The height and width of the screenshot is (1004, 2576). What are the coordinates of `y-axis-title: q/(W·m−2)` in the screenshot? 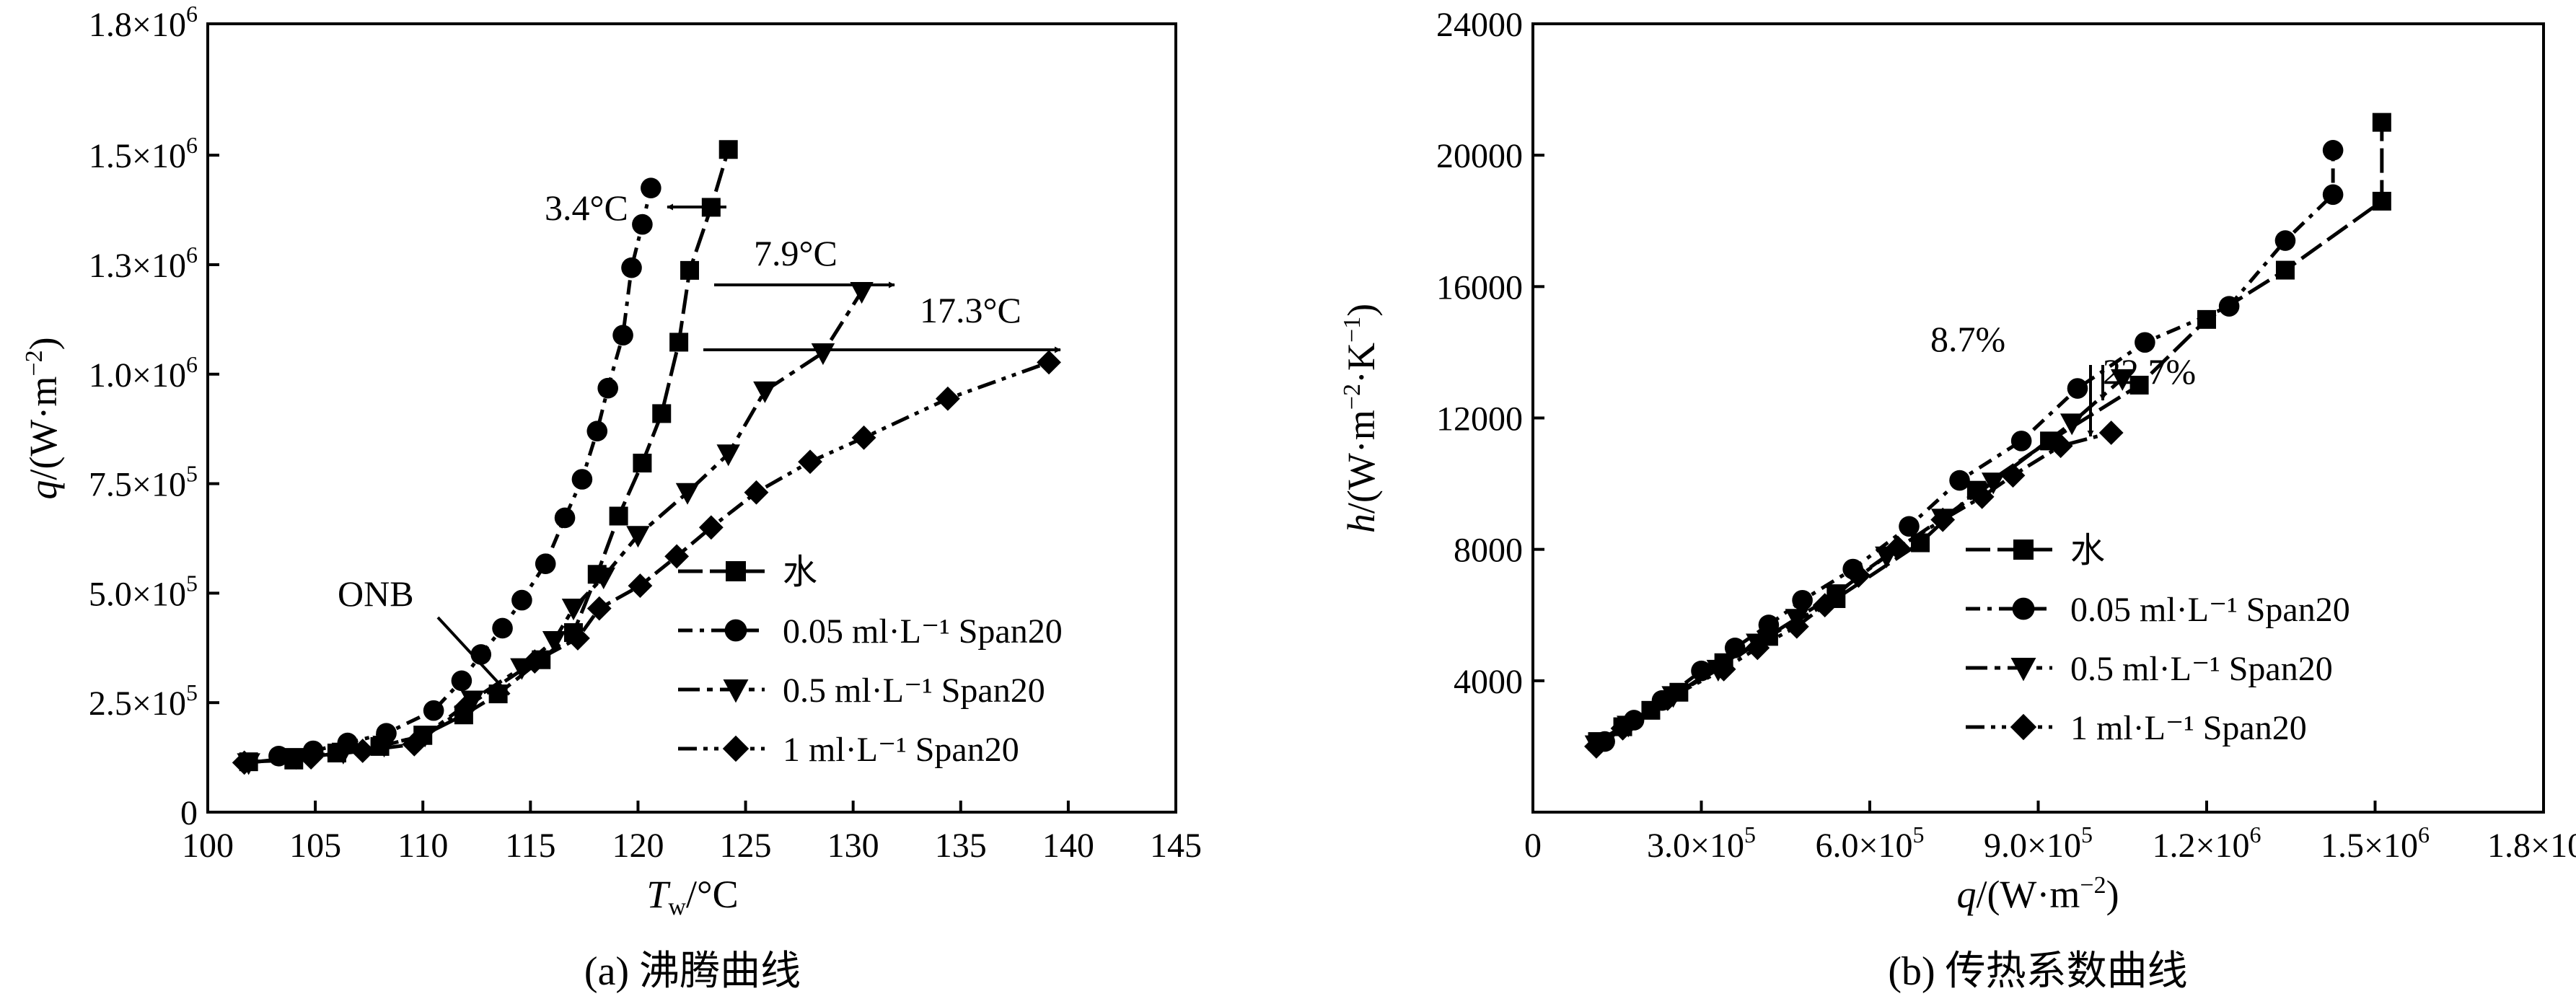 It's located at (43, 418).